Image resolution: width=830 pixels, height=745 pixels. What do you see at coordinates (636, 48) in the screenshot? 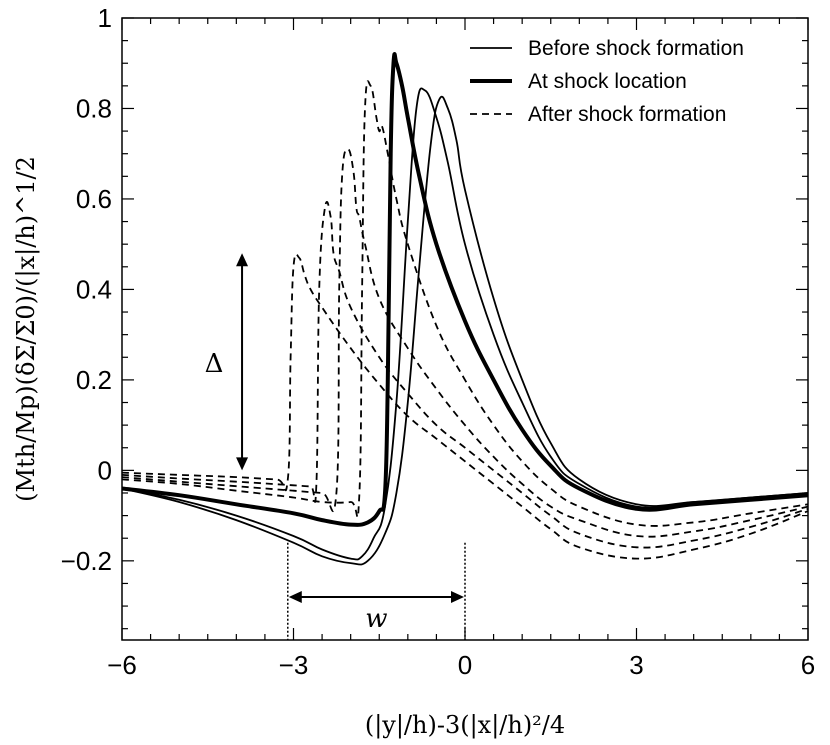
I see `legend-label-1: Before shock formation` at bounding box center [636, 48].